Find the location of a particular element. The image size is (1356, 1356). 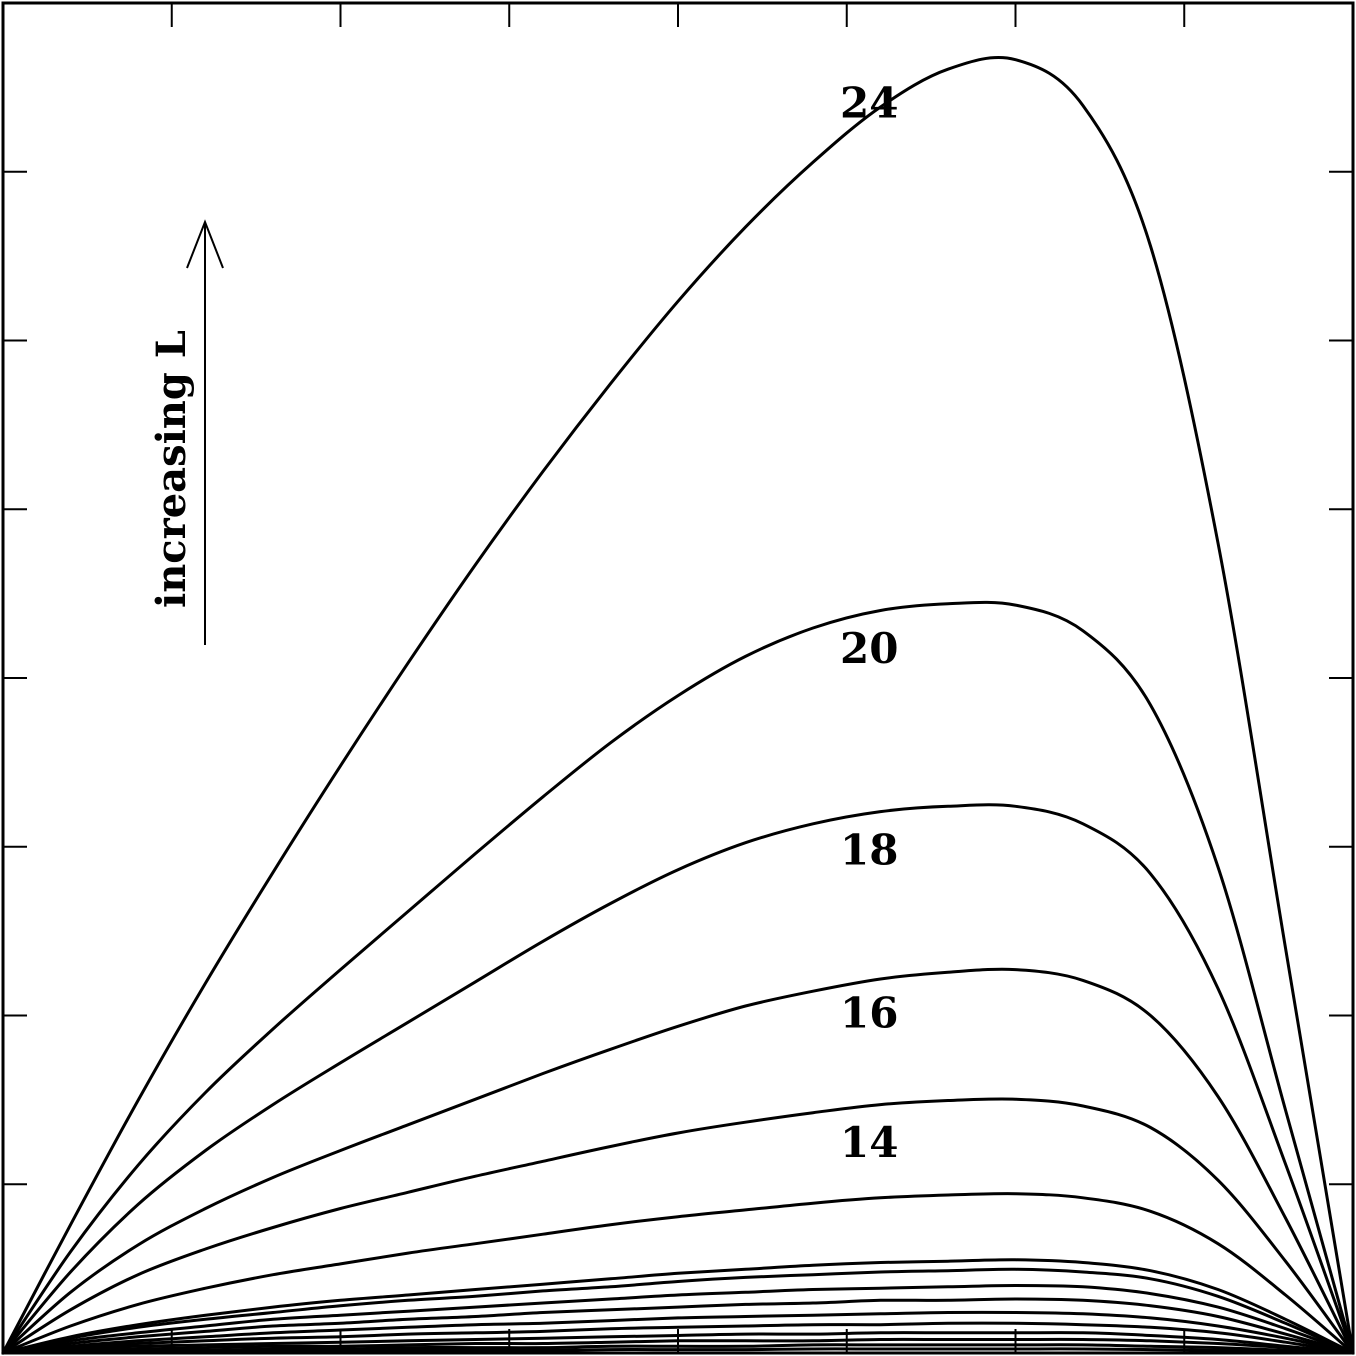

curve-label-24: 24 is located at coordinates (869, 103).